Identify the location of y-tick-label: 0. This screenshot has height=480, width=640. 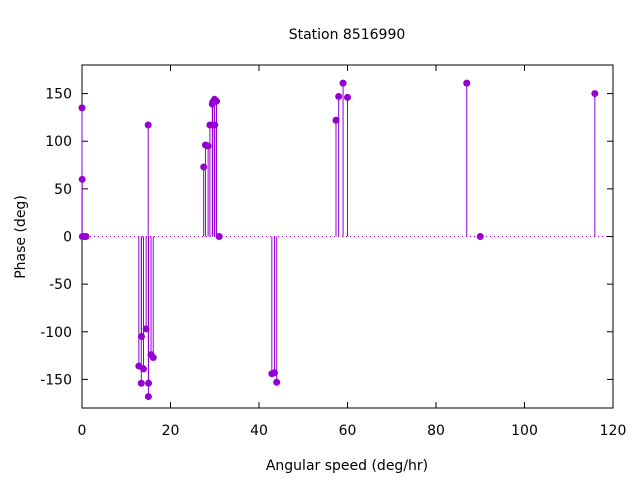
(67, 238).